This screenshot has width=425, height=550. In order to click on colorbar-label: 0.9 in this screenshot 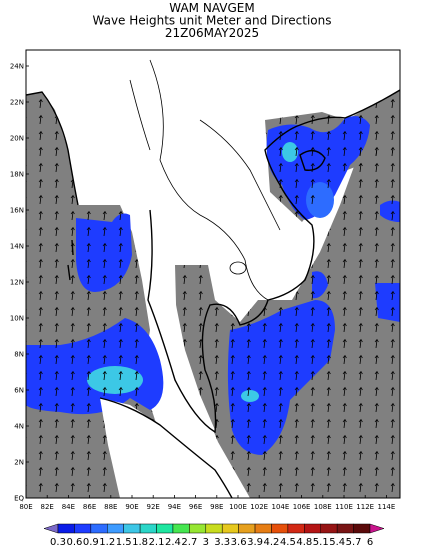, I will do `click(91, 542)`.